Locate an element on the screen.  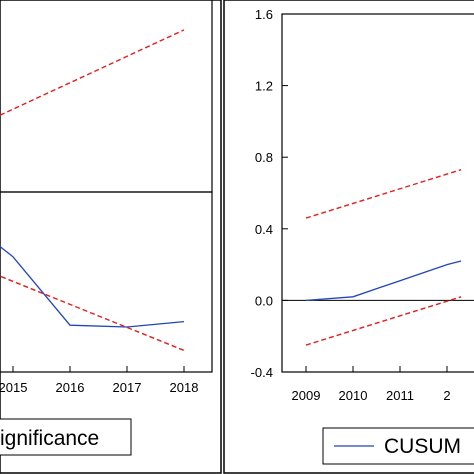
right-y-ticks: 1.6 1.2 0.8 0.4 0.0 -0.4 is located at coordinates (269, 193).